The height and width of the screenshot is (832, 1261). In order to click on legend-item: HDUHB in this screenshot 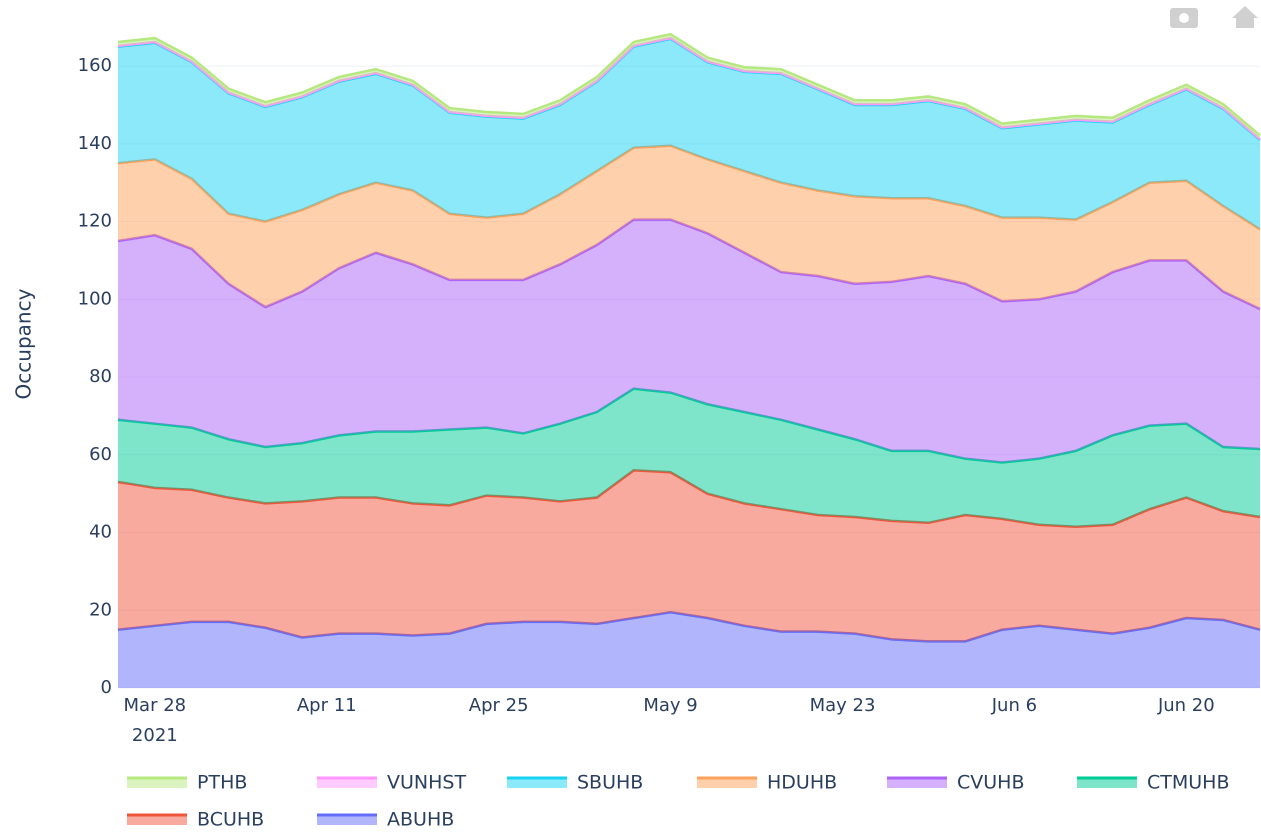, I will do `click(767, 783)`.